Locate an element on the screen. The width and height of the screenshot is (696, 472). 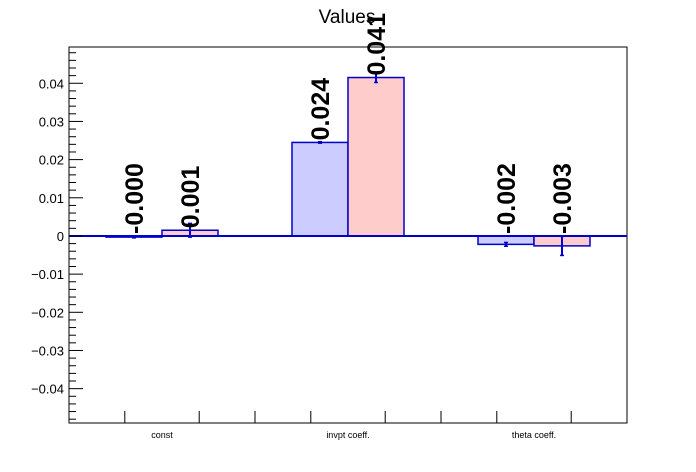
y-tick-label: −0.03 is located at coordinates (47, 350).